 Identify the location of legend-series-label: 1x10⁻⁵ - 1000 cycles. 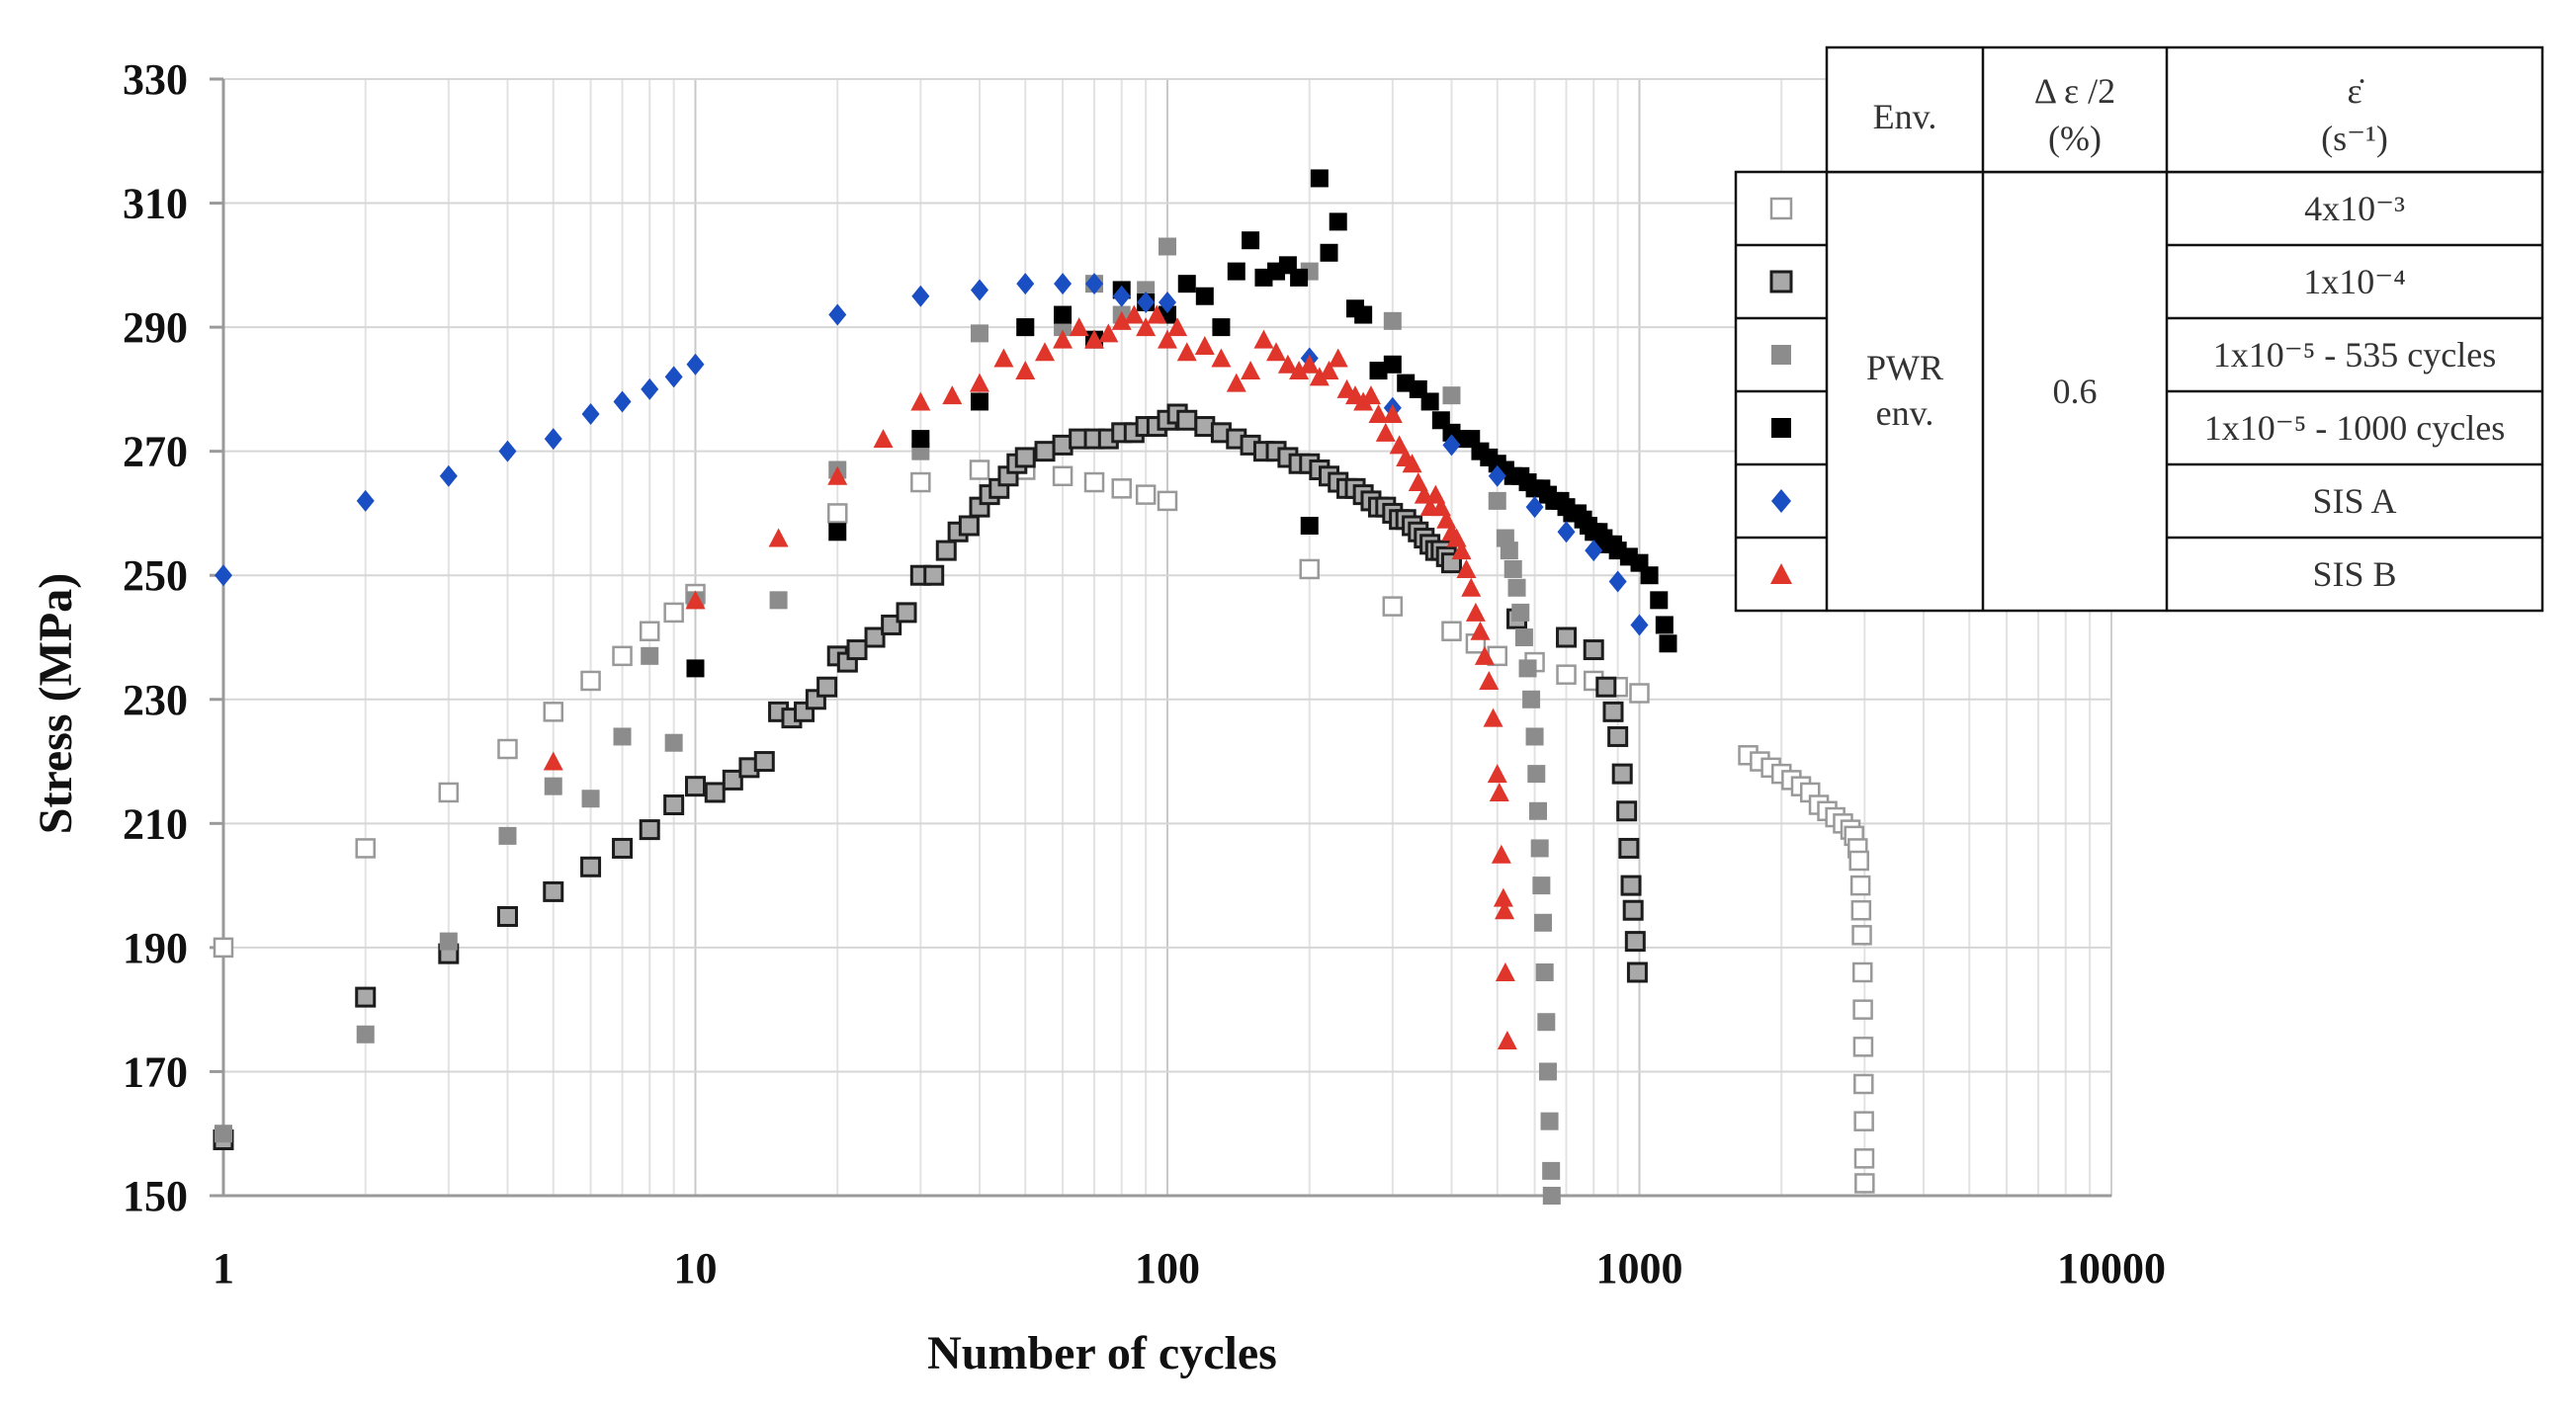
(2355, 428).